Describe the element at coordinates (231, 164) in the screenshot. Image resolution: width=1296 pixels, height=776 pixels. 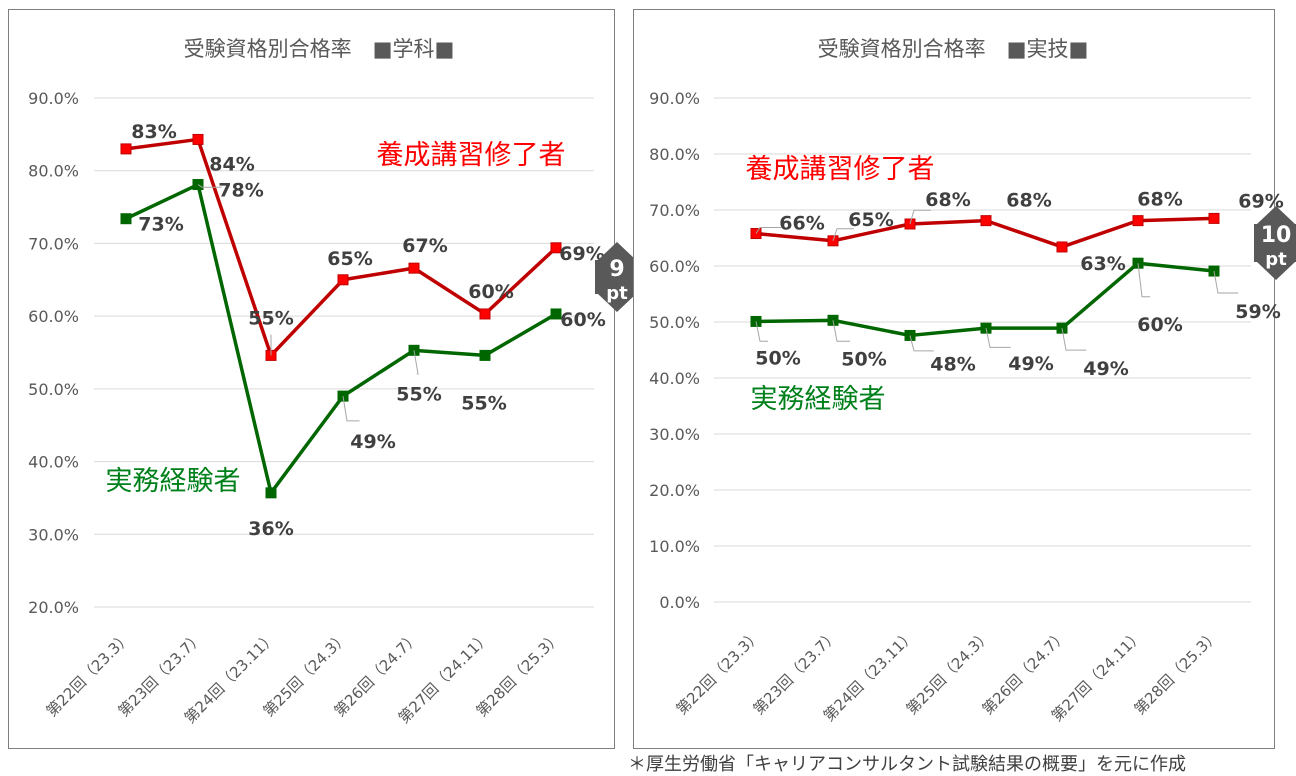
I see `data-label: 84%` at that location.